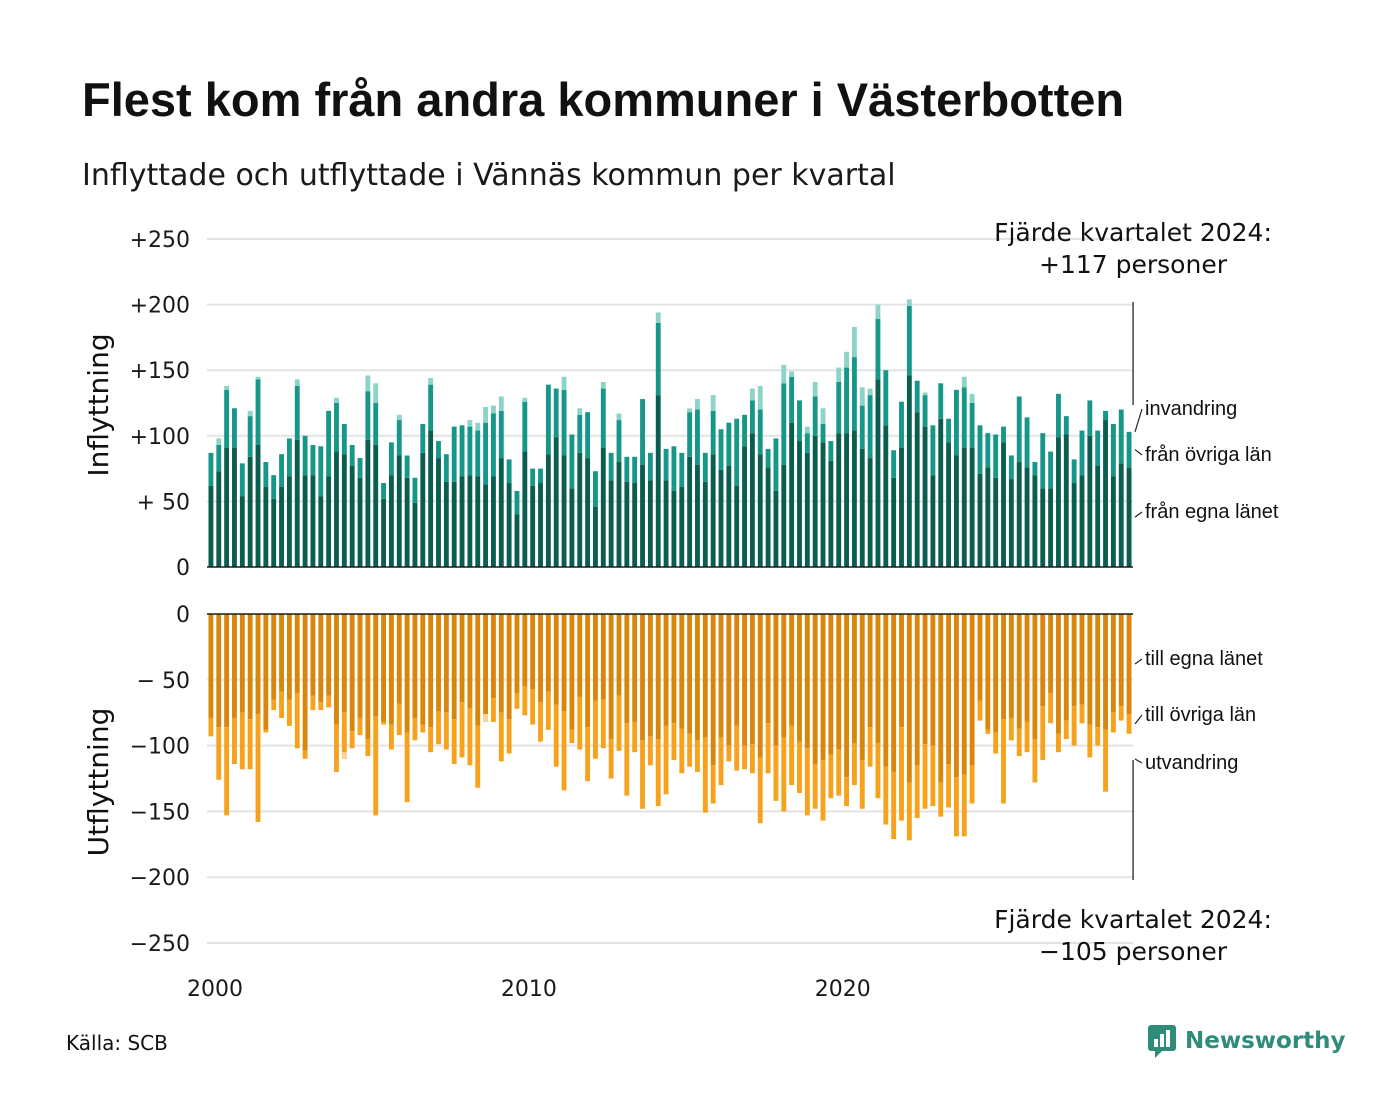 This screenshot has height=1120, width=1400. What do you see at coordinates (160, 306) in the screenshot?
I see `y-tick-label: +200` at bounding box center [160, 306].